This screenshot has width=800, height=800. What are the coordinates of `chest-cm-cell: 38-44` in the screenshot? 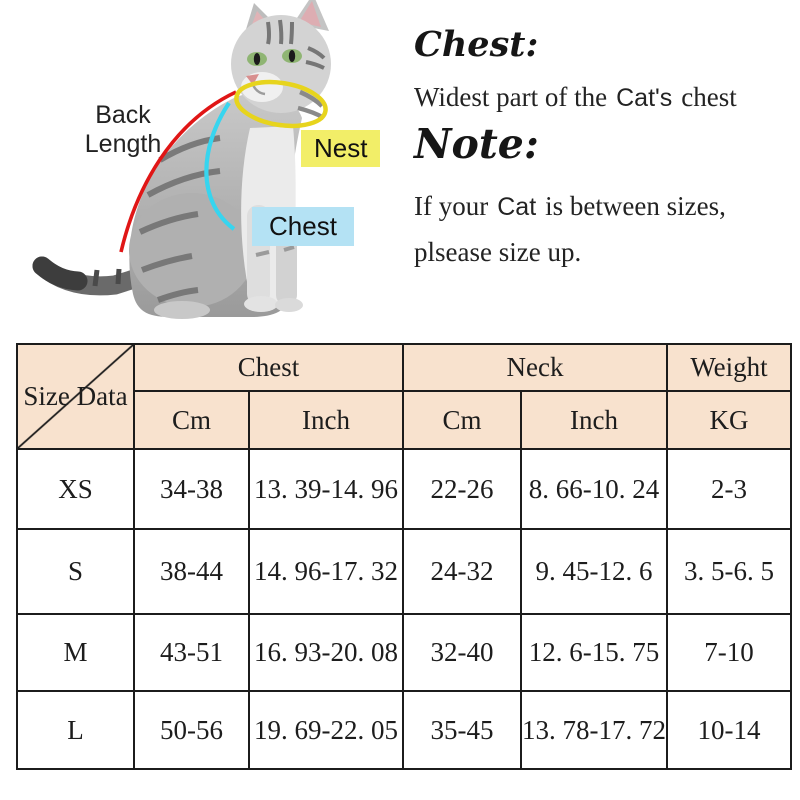 It's located at (191, 571).